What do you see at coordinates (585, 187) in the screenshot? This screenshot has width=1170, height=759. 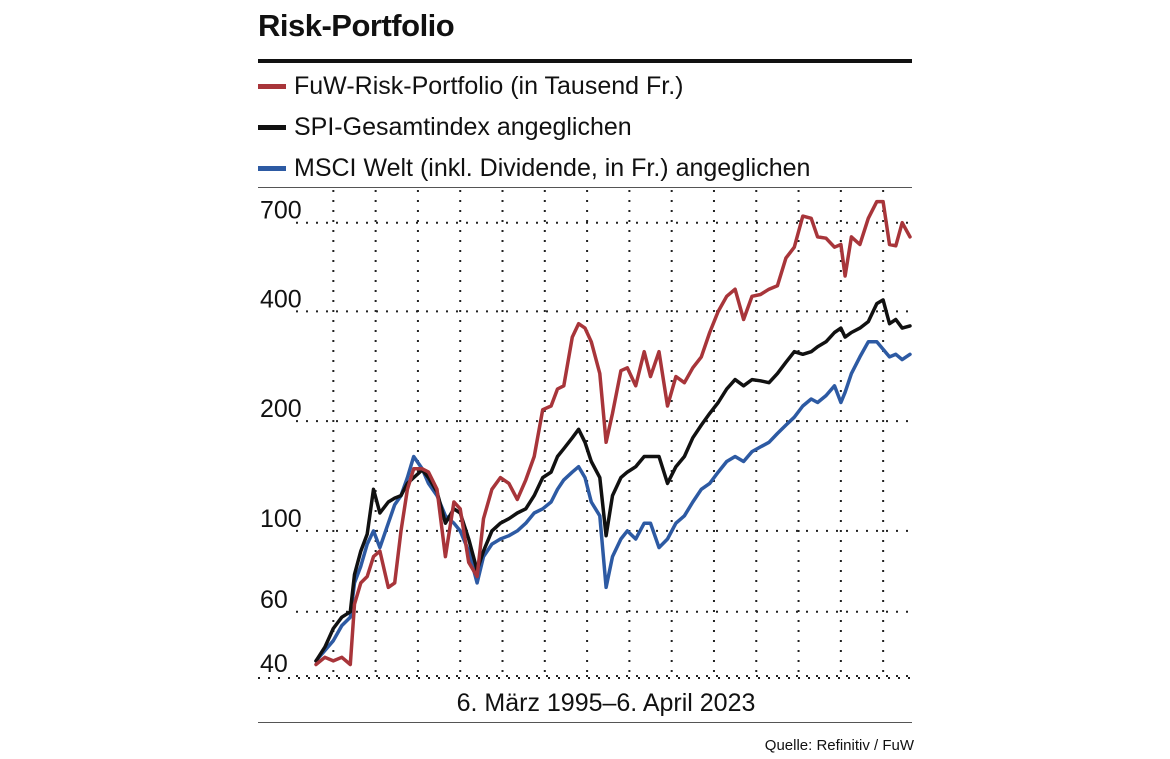 I see `legend-rule` at bounding box center [585, 187].